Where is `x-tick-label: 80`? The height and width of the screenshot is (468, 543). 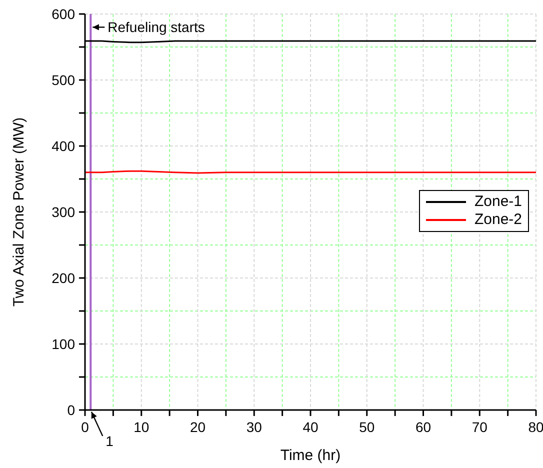
x-tick-label: 80 is located at coordinates (535, 427).